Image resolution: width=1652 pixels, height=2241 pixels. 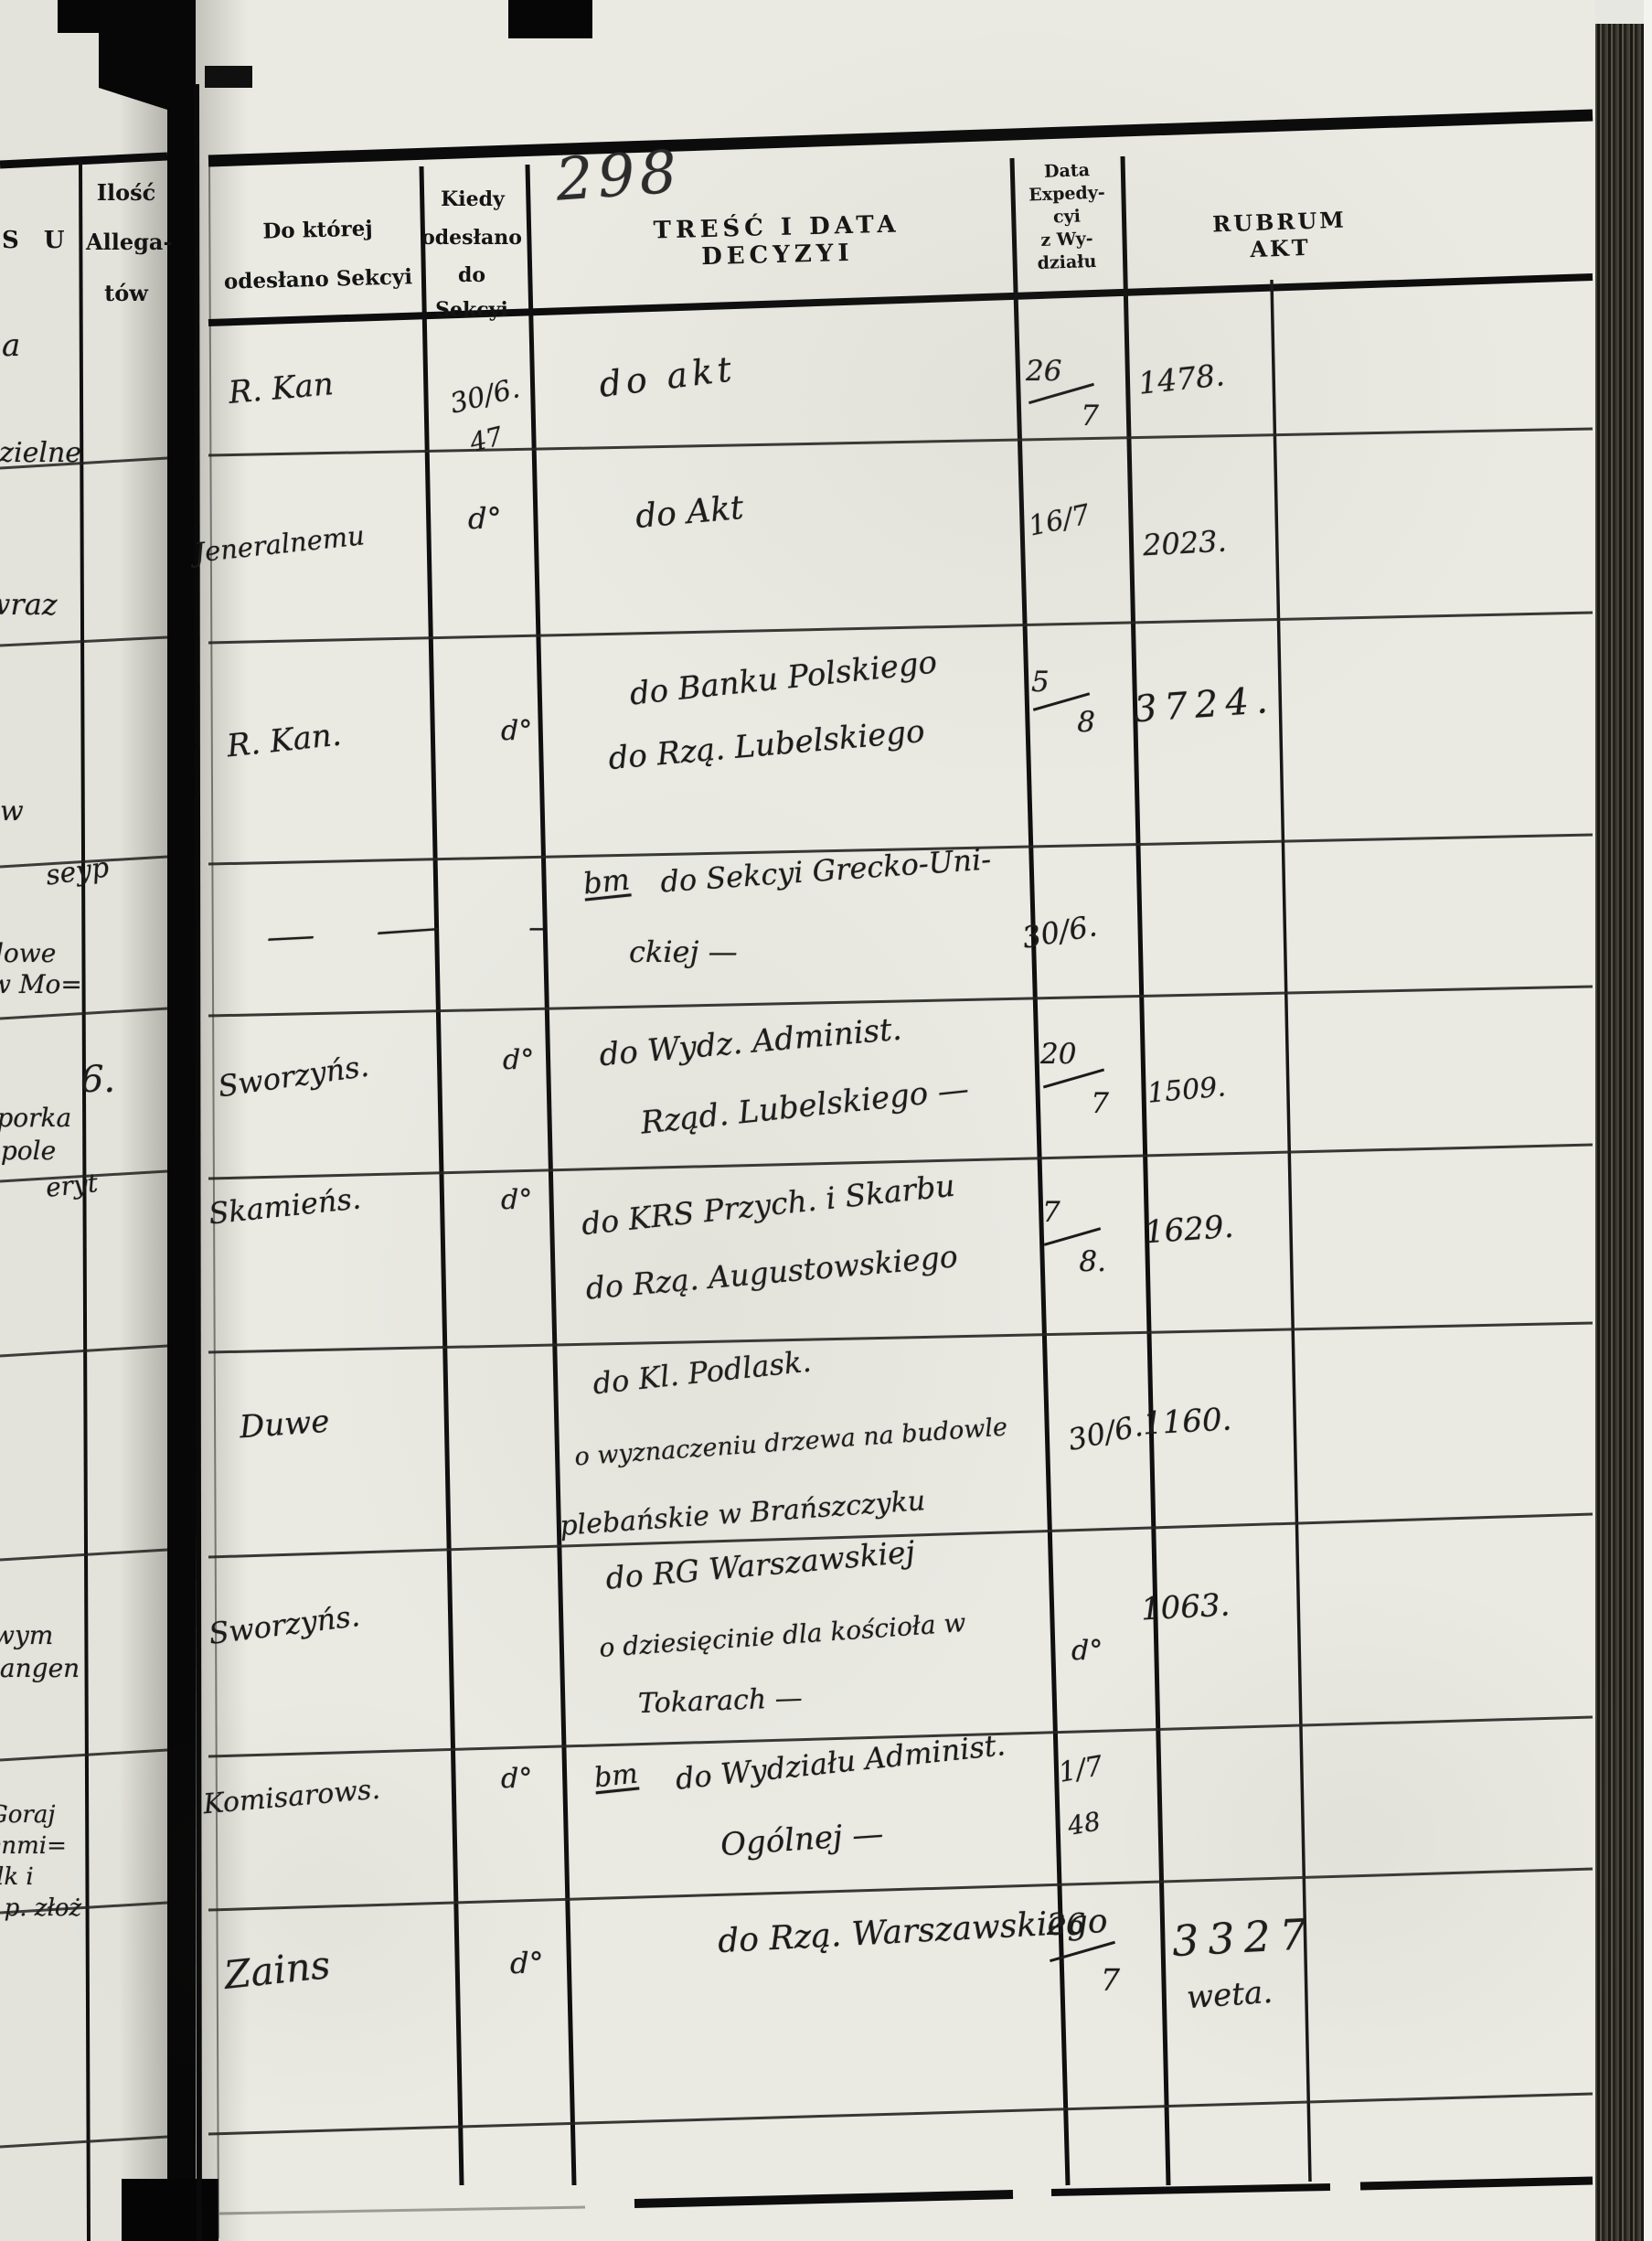 What do you see at coordinates (1051, 1212) in the screenshot?
I see `fraction-numerator: 7` at bounding box center [1051, 1212].